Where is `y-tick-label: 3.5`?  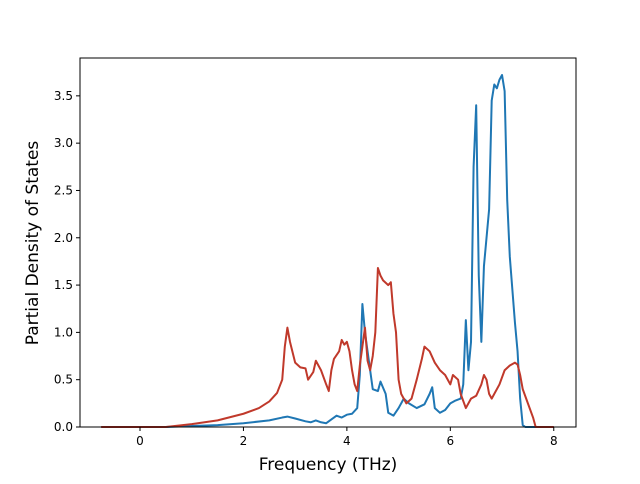
y-tick-label: 3.5 is located at coordinates (63, 96).